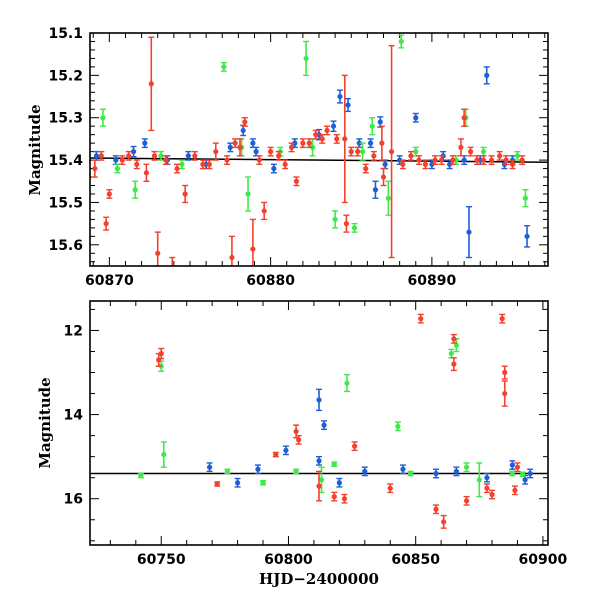 The image size is (600, 600). Describe the element at coordinates (73, 500) in the screenshot. I see `y-tick-label: 16` at that location.